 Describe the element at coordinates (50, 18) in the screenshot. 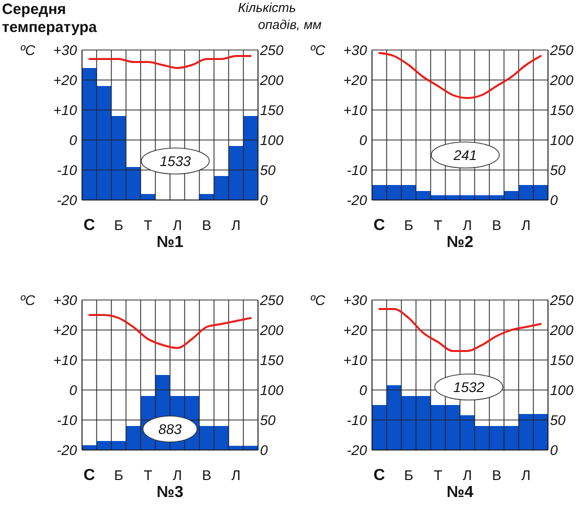

I see `chart-title: Середня температура` at that location.